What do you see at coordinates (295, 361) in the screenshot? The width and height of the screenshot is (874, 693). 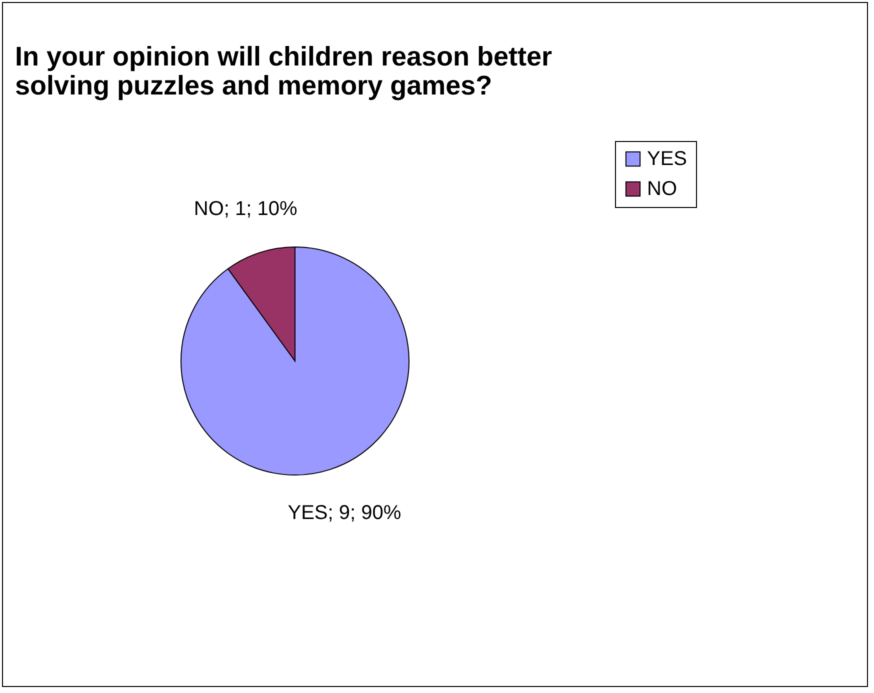 I see `pie-slice` at bounding box center [295, 361].